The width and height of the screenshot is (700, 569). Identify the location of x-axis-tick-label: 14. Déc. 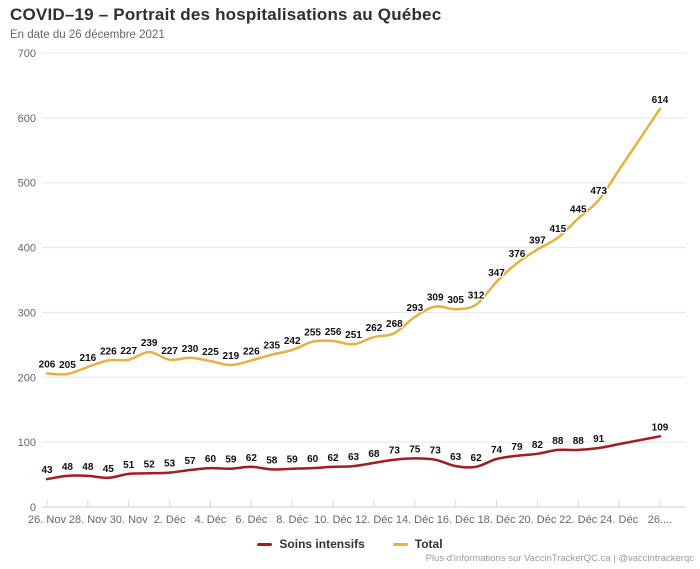
(415, 520).